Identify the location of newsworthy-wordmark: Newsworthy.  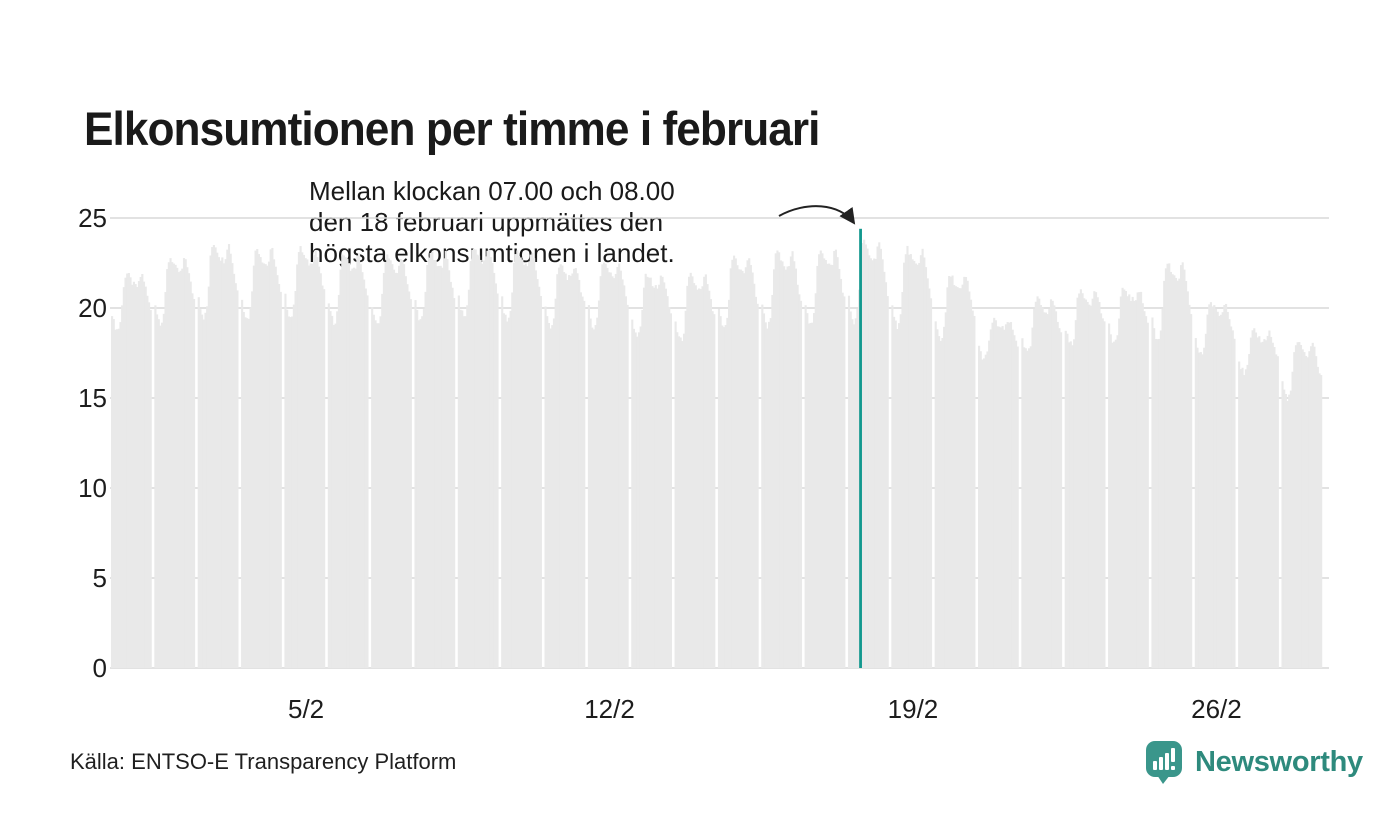
(1279, 762).